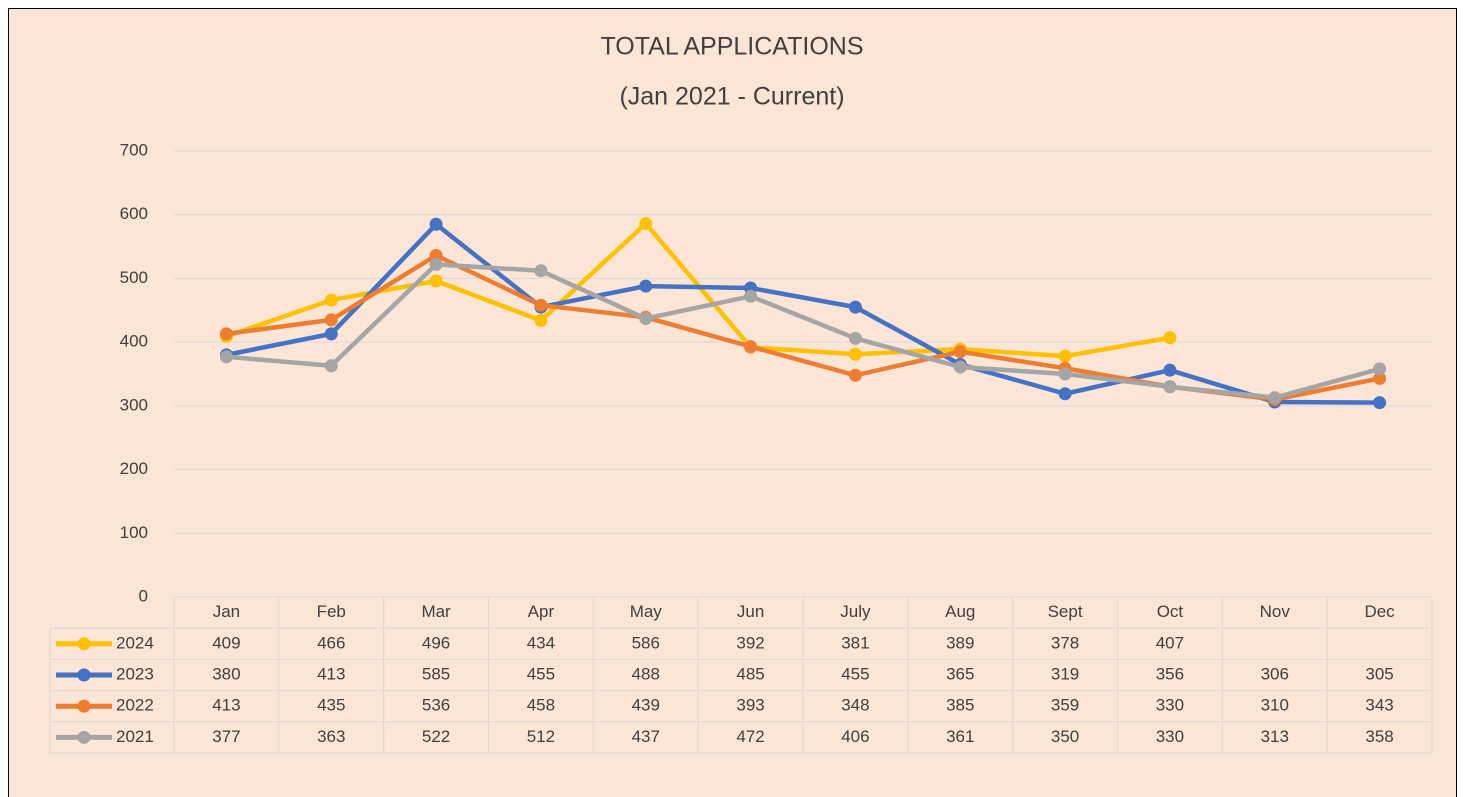 The image size is (1465, 797). What do you see at coordinates (134, 149) in the screenshot?
I see `y-tick-label: 700` at bounding box center [134, 149].